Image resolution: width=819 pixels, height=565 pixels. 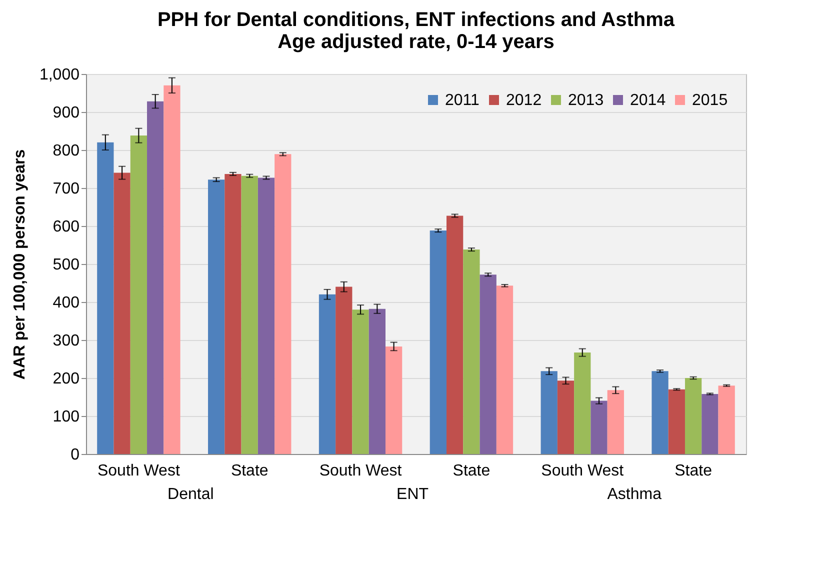 What do you see at coordinates (75, 455) in the screenshot?
I see `y-tick-label: 0` at bounding box center [75, 455].